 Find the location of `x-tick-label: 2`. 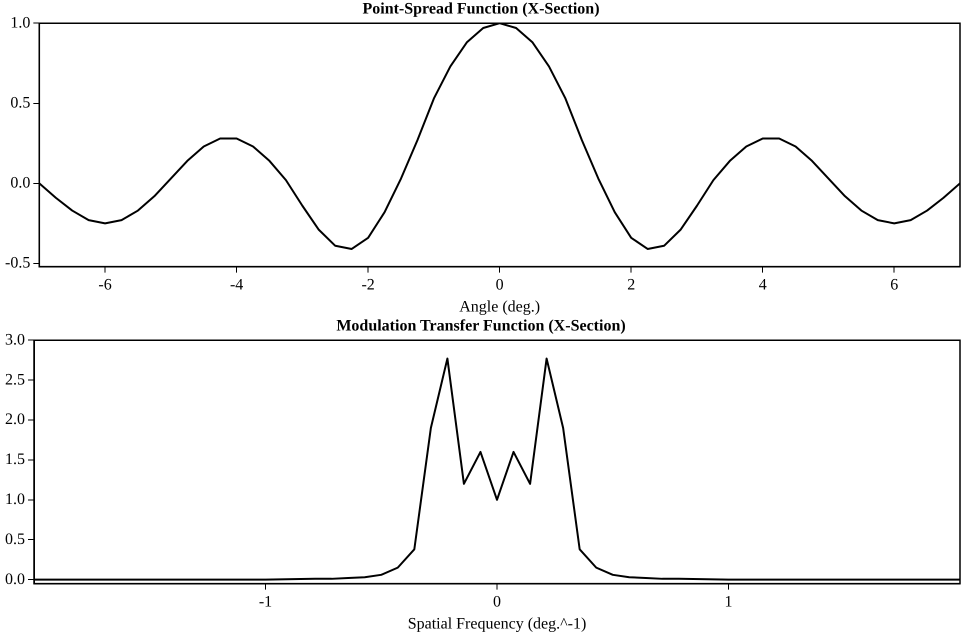

x-tick-label: 2 is located at coordinates (631, 285).